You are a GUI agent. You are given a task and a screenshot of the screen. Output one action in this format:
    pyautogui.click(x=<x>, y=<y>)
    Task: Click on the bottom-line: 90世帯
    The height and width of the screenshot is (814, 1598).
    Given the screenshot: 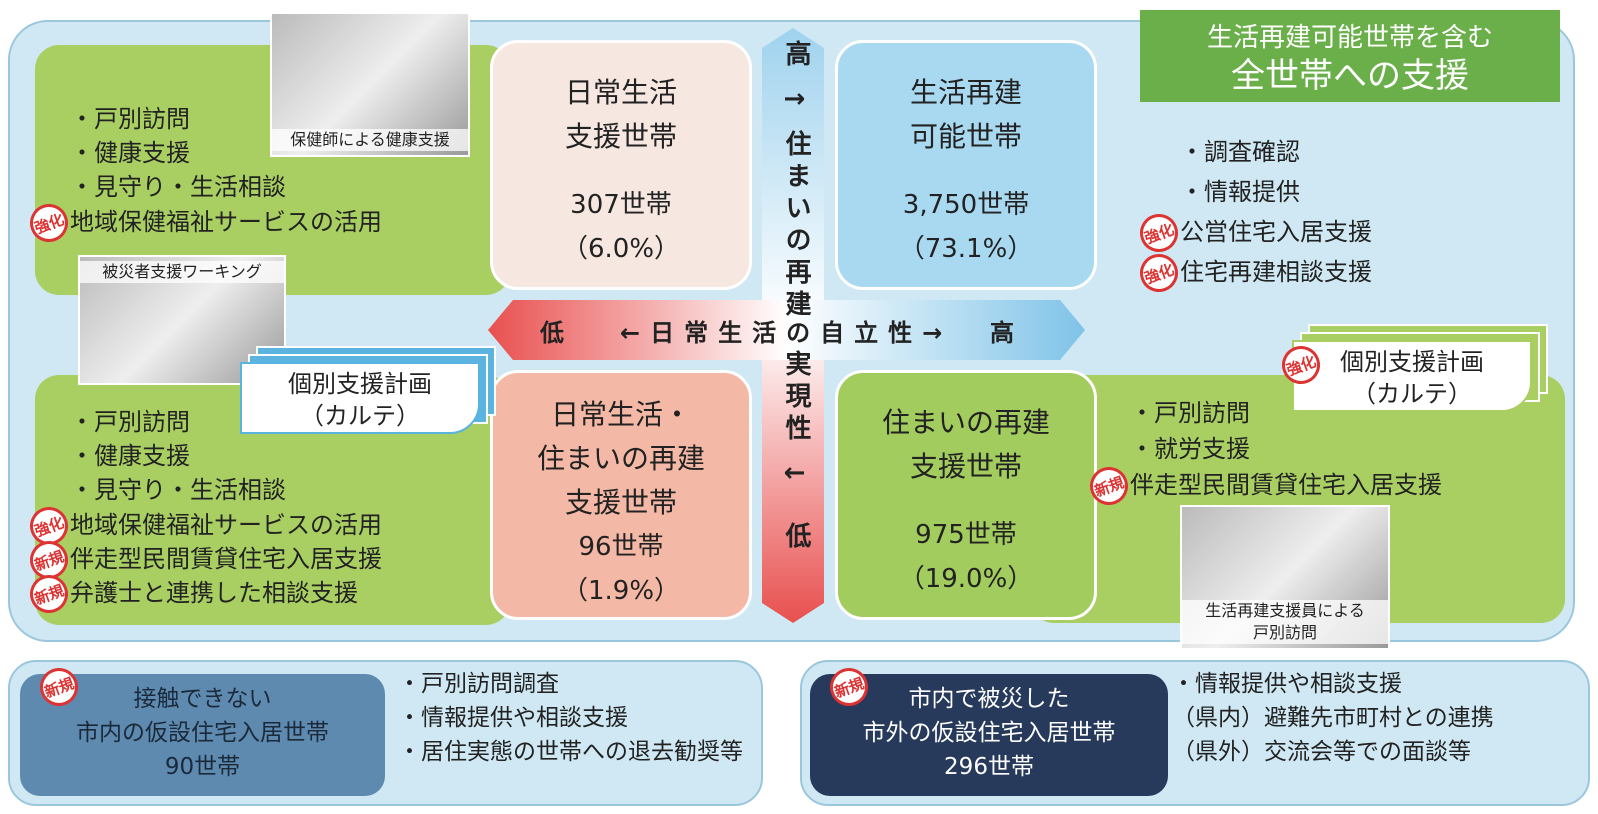 What is the action you would take?
    pyautogui.click(x=202, y=767)
    